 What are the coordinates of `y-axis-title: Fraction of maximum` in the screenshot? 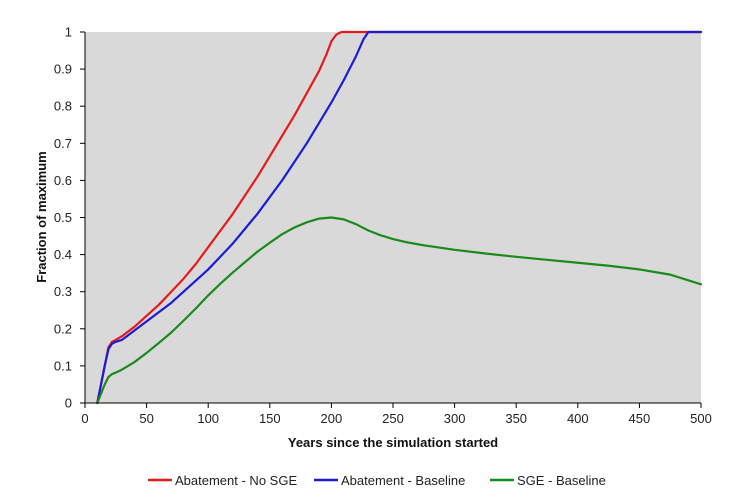 It's located at (41, 216).